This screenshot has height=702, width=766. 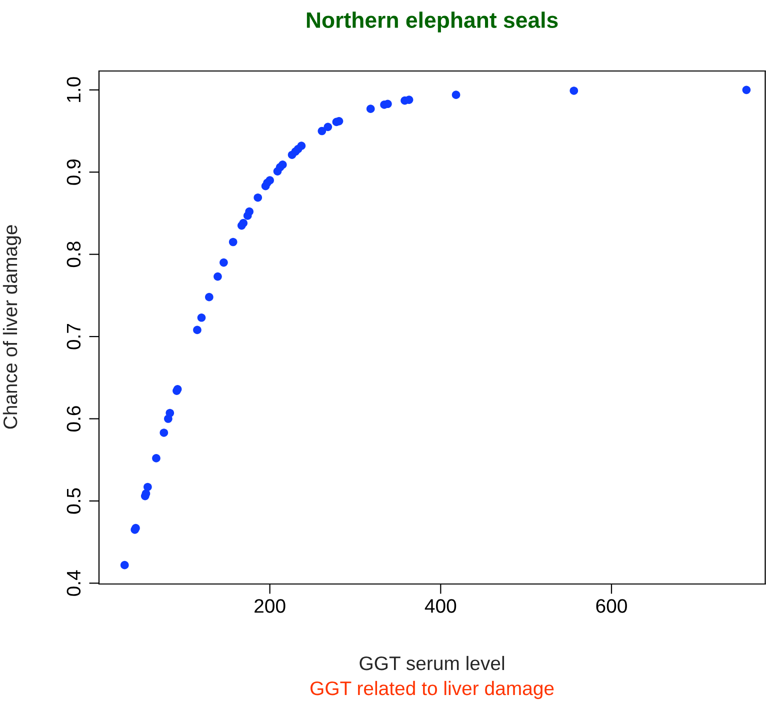 What do you see at coordinates (73, 419) in the screenshot?
I see `y-tick-label: 0.6` at bounding box center [73, 419].